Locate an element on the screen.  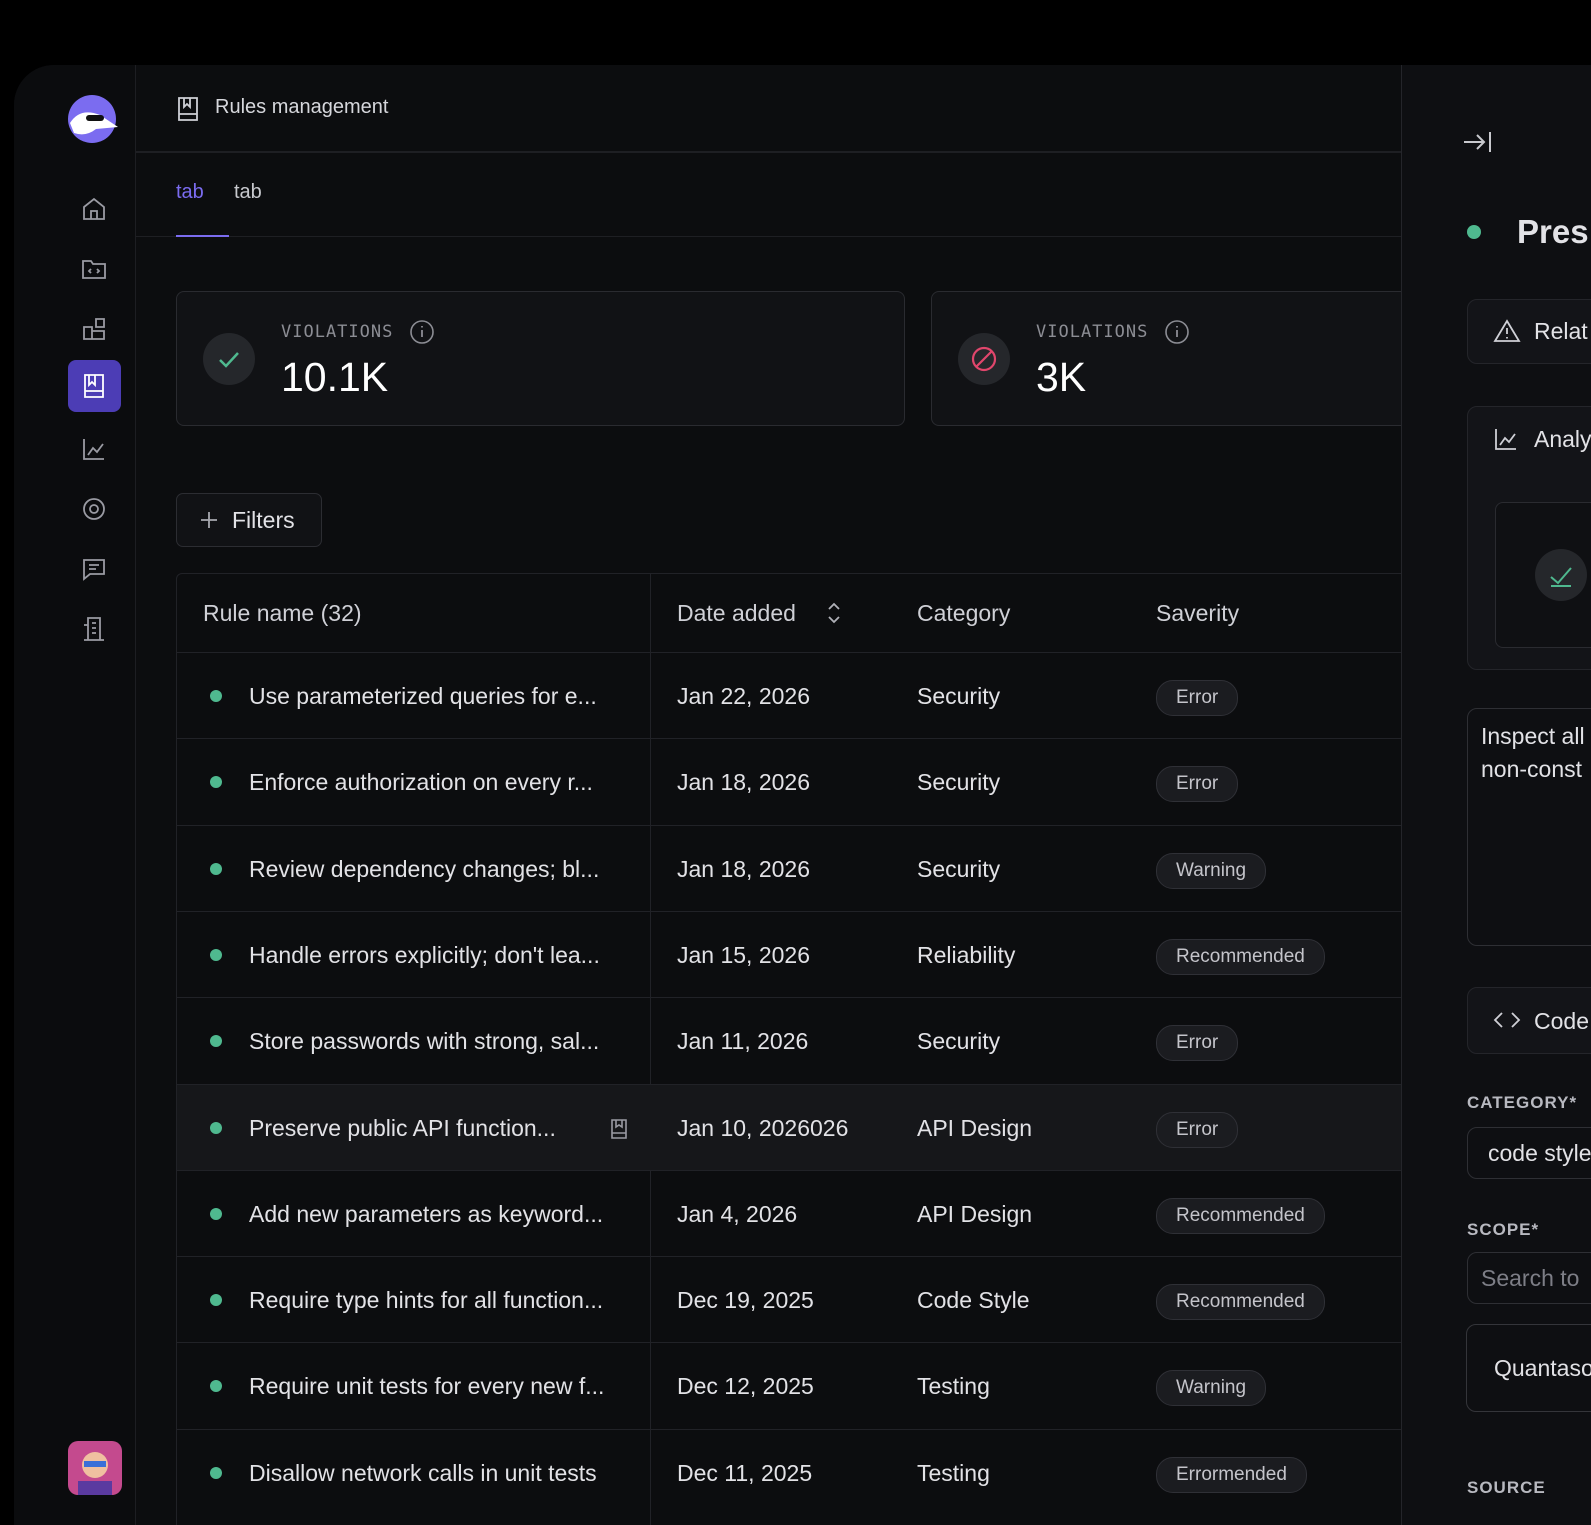
date-added: Dec 11, 2025 is located at coordinates (745, 1472).